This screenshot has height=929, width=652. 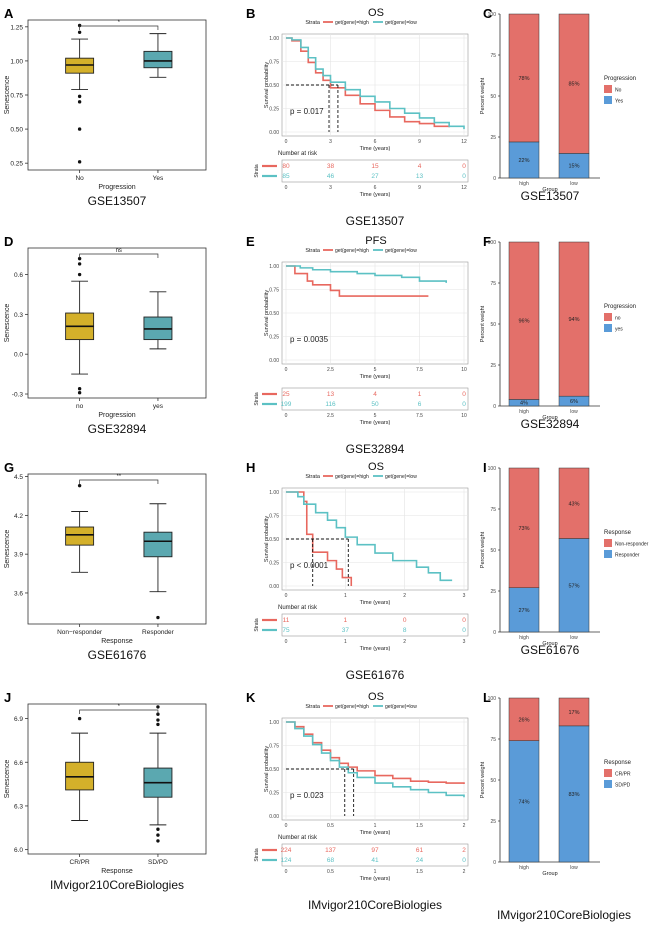 I want to click on risk-x-tick-label: 2, so click(x=464, y=872).